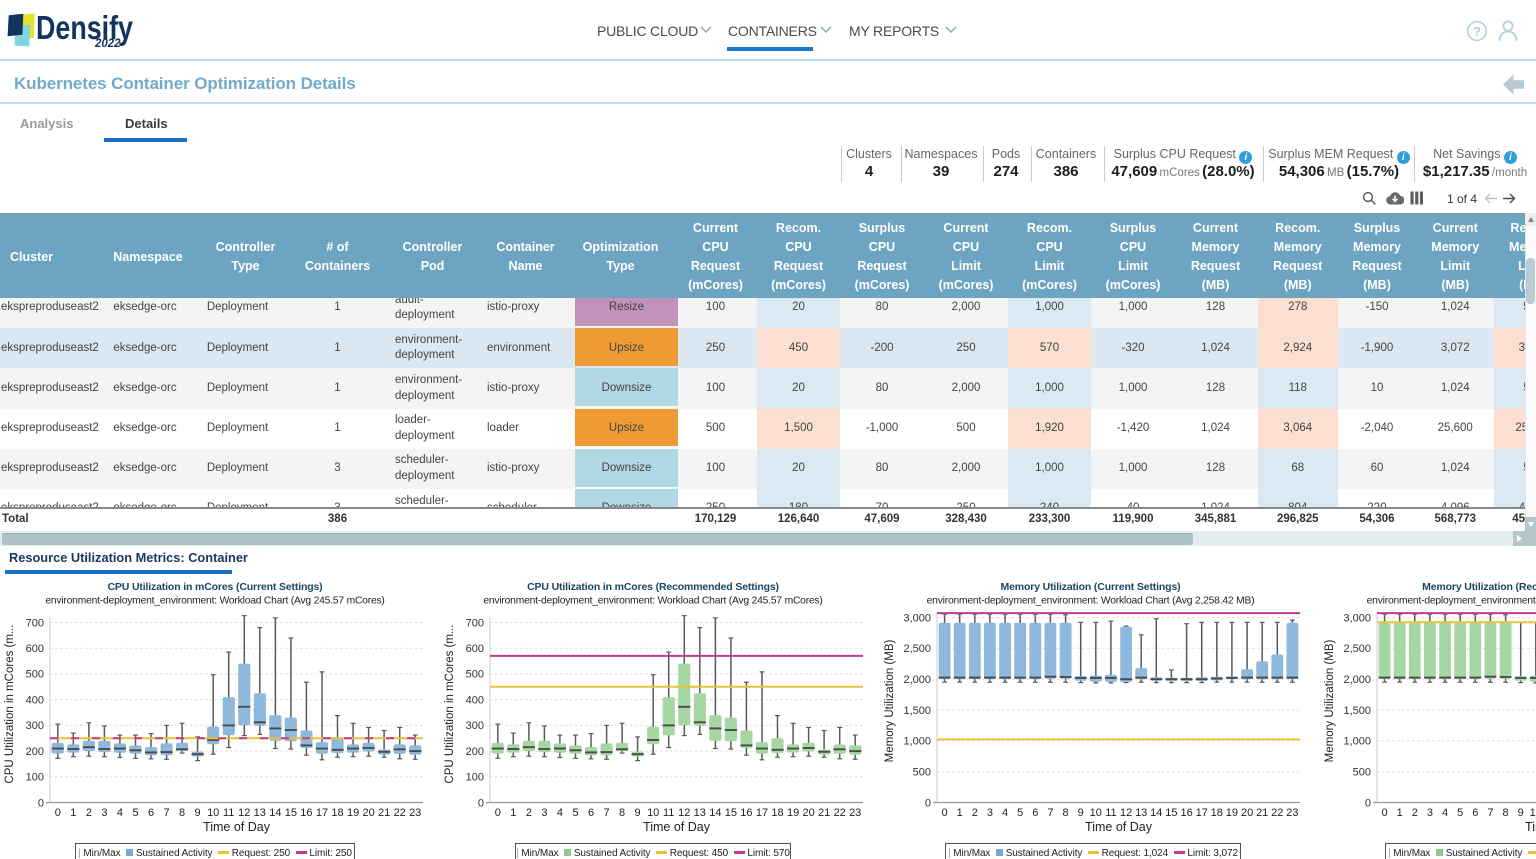 The image size is (1536, 859). Describe the element at coordinates (306, 813) in the screenshot. I see `svg-text: 16` at that location.